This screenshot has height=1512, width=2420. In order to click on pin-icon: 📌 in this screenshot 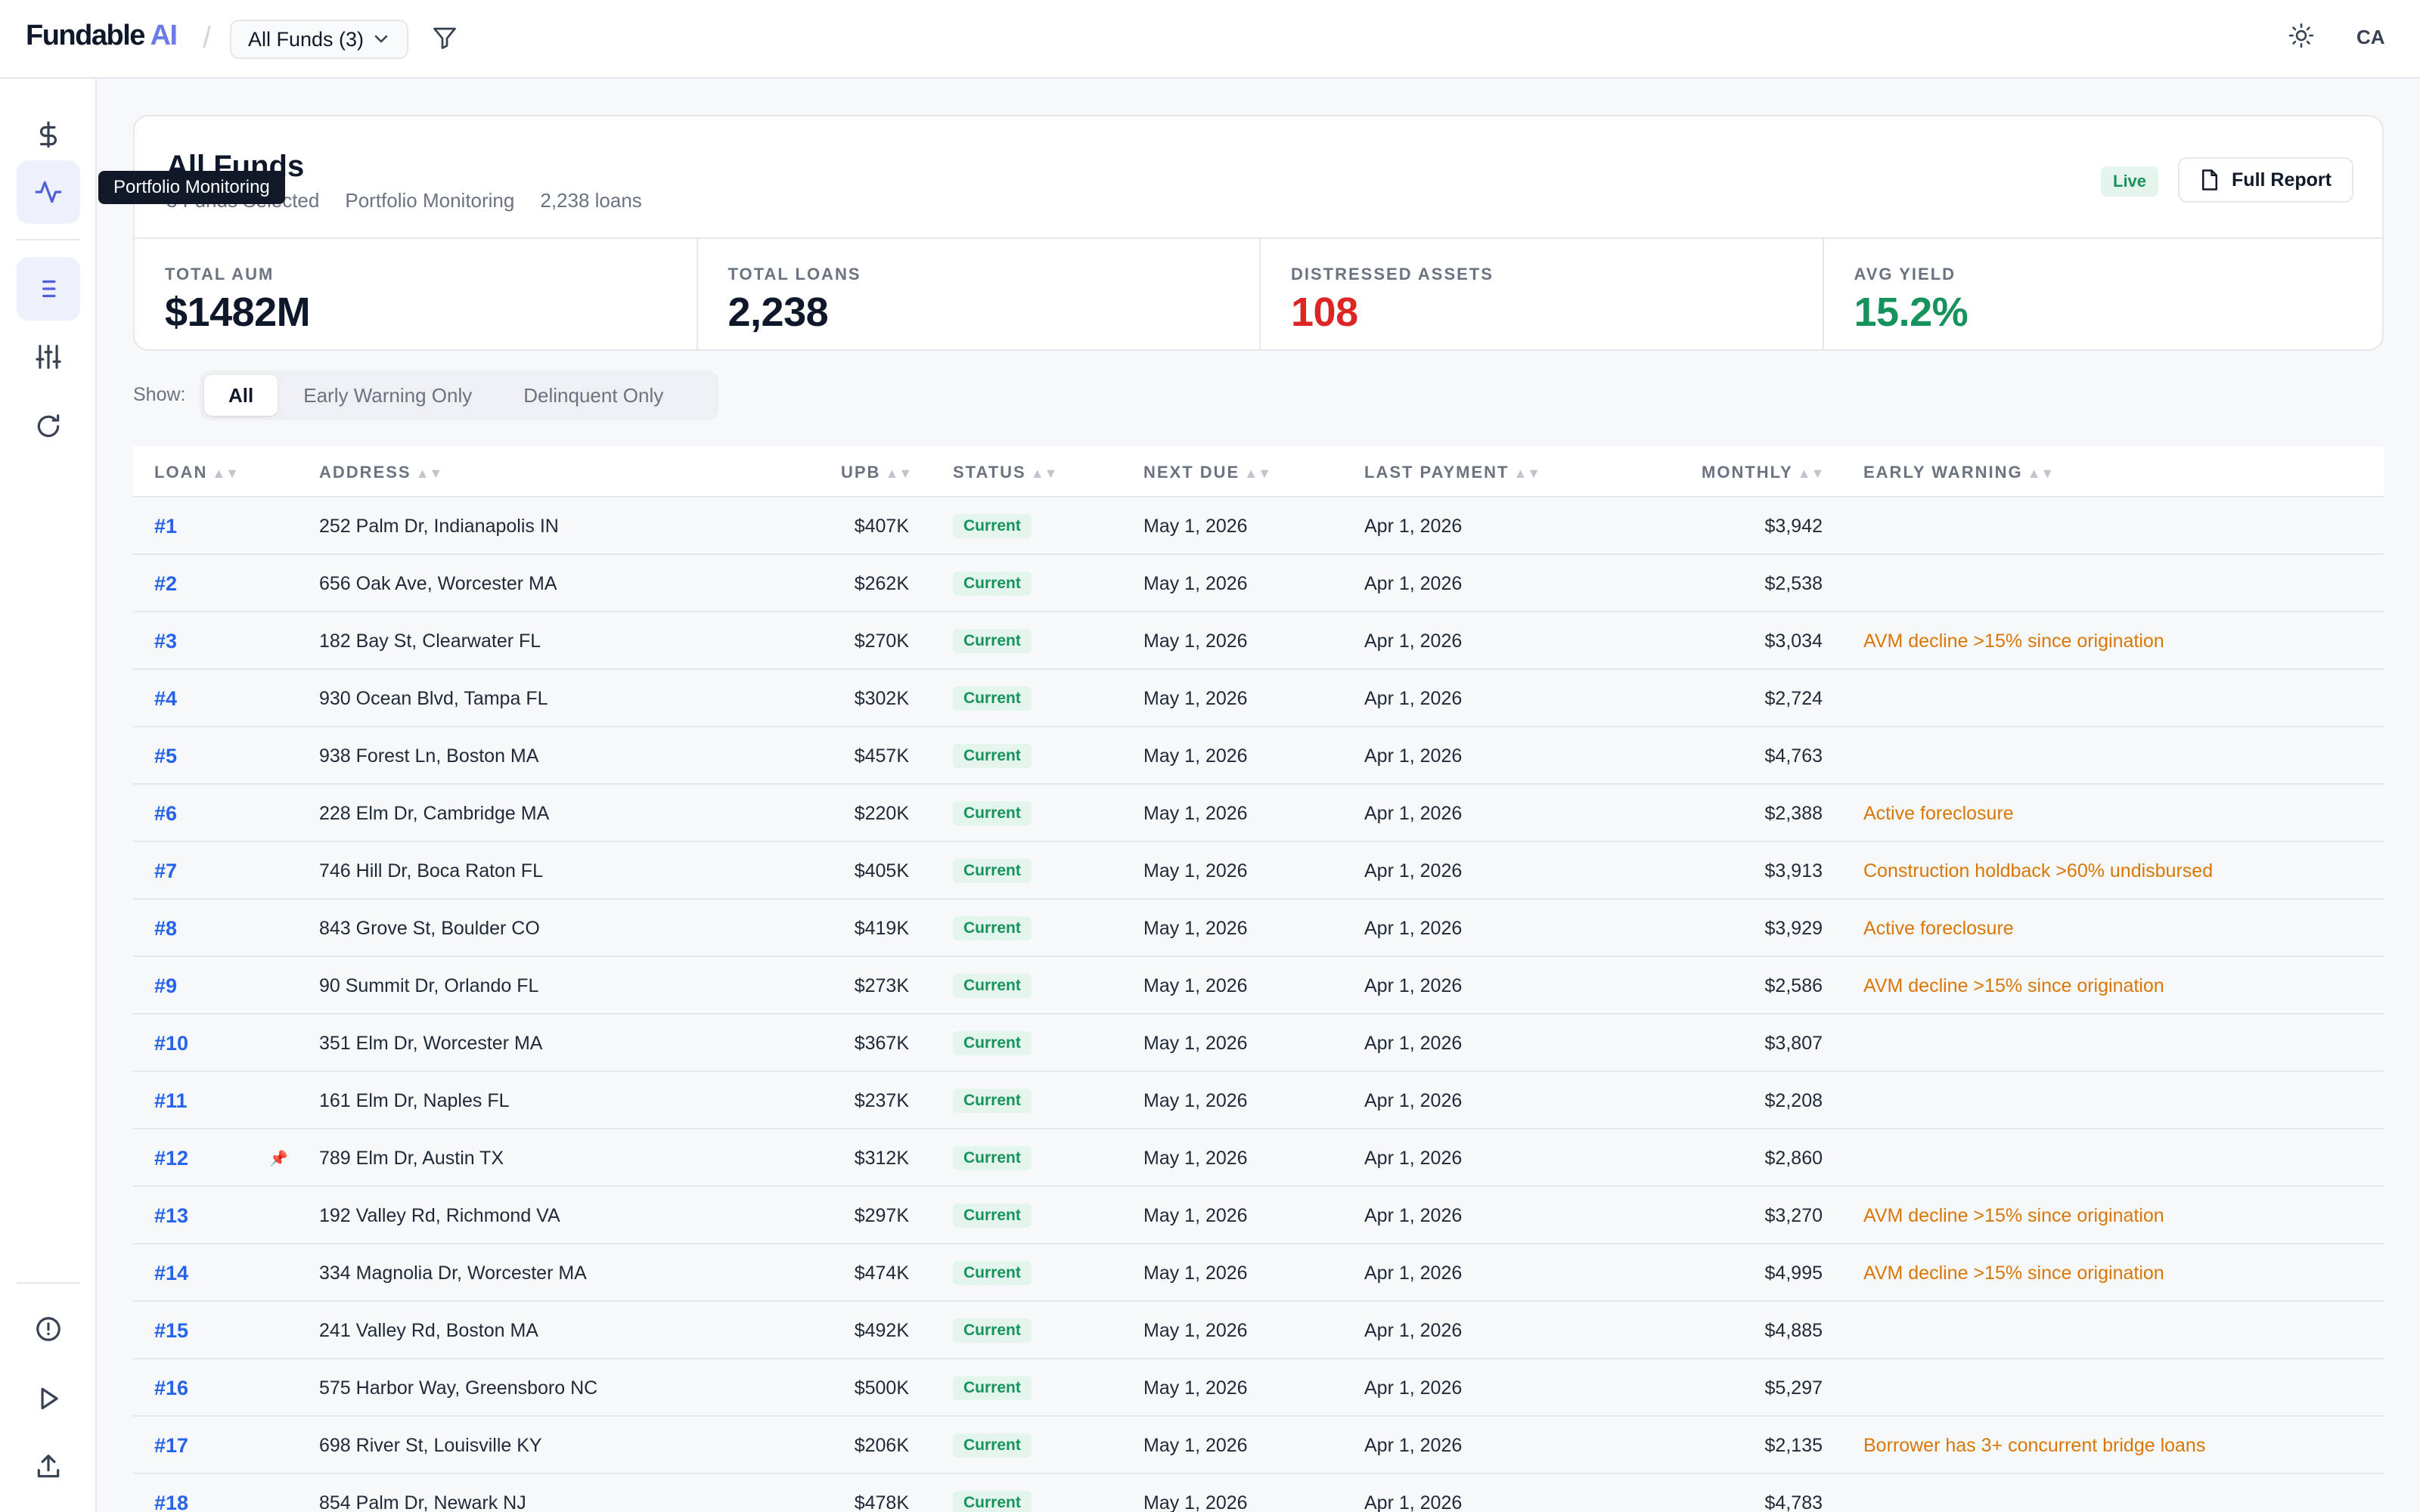, I will do `click(278, 1158)`.